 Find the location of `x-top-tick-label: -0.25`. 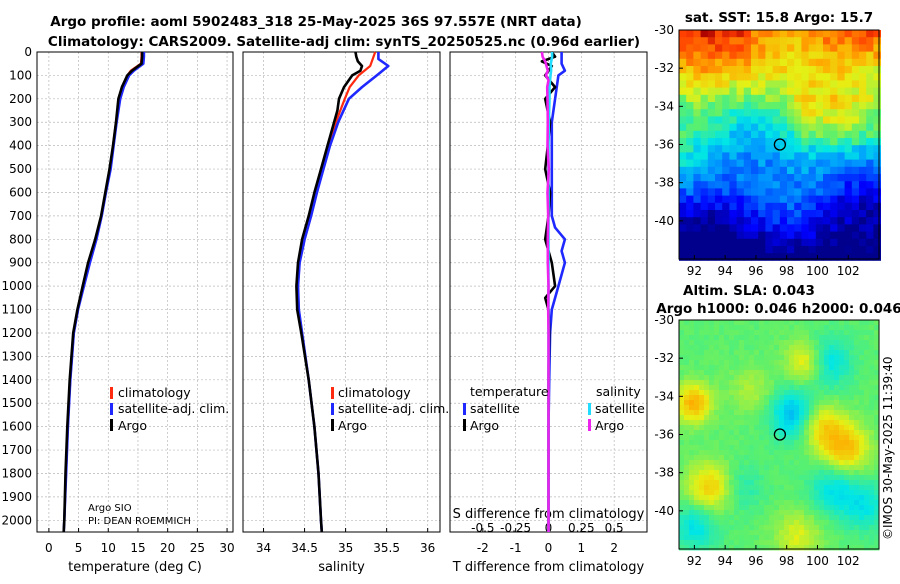

x-top-tick-label: -0.25 is located at coordinates (515, 528).